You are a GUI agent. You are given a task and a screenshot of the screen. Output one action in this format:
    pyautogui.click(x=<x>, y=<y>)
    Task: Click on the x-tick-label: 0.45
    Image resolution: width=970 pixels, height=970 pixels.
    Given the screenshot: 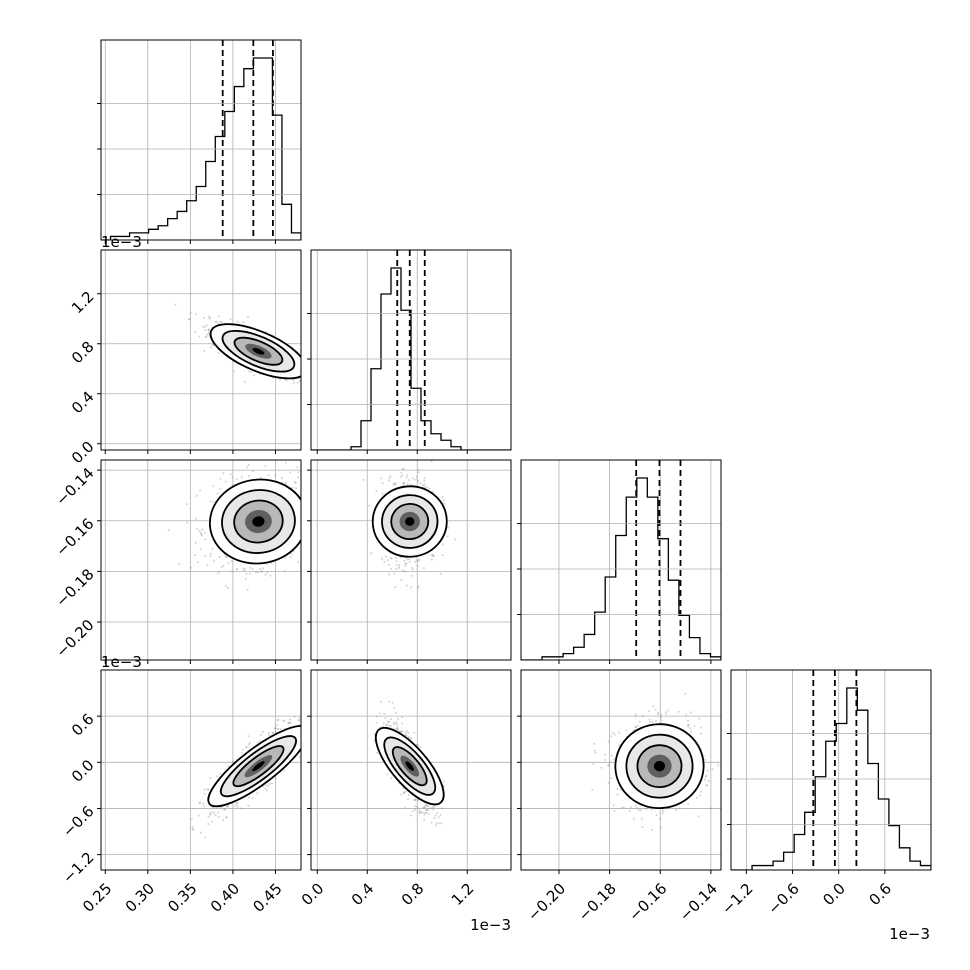 What is the action you would take?
    pyautogui.click(x=267, y=898)
    